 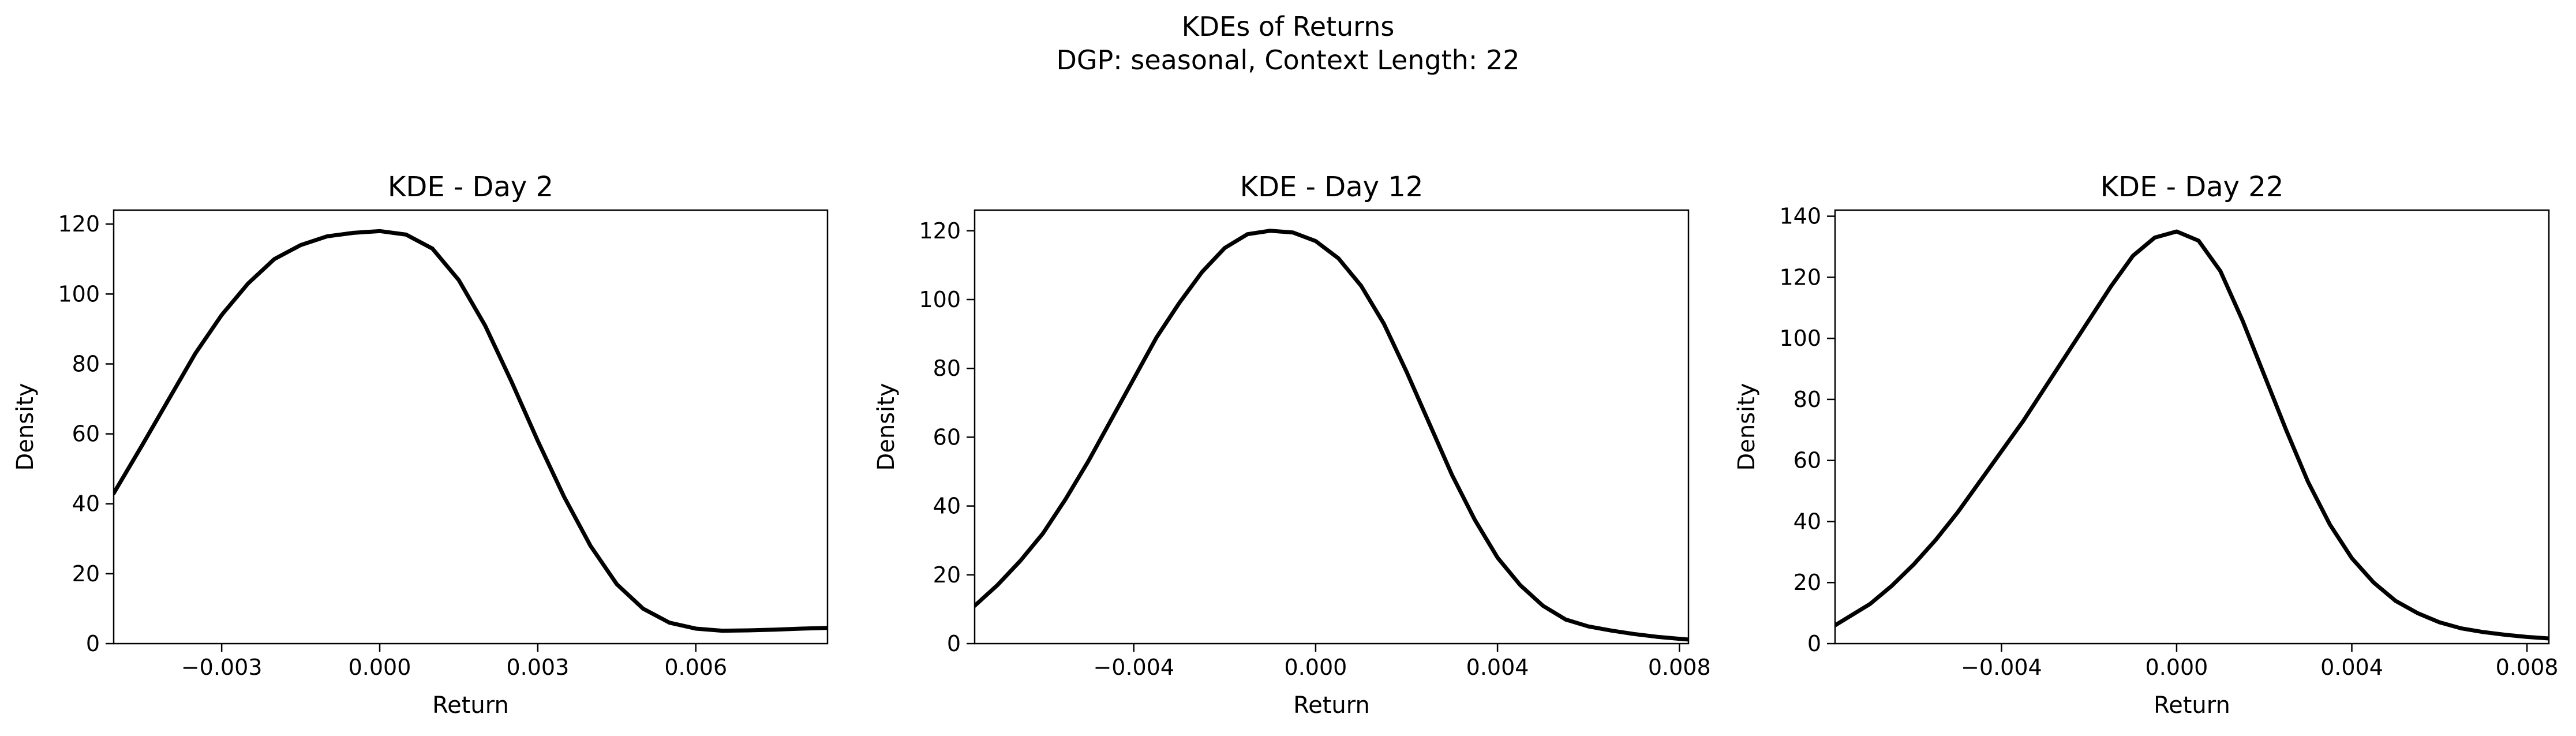 I want to click on y-tick-label: 140, so click(x=1800, y=216).